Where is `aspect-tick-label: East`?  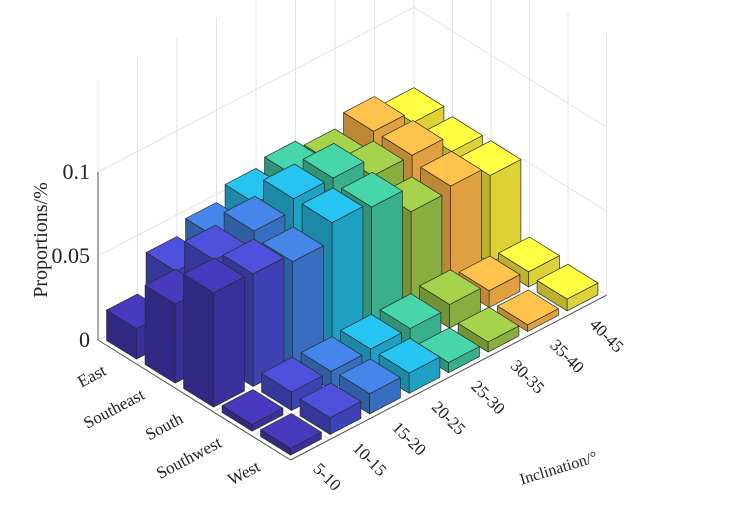
aspect-tick-label: East is located at coordinates (91, 376).